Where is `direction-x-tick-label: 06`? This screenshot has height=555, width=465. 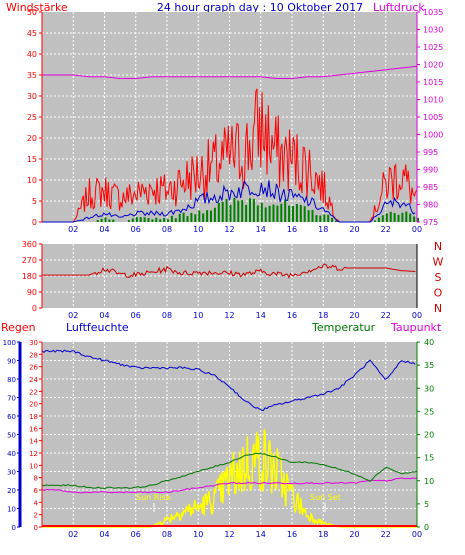
direction-x-tick-label: 06 is located at coordinates (136, 315).